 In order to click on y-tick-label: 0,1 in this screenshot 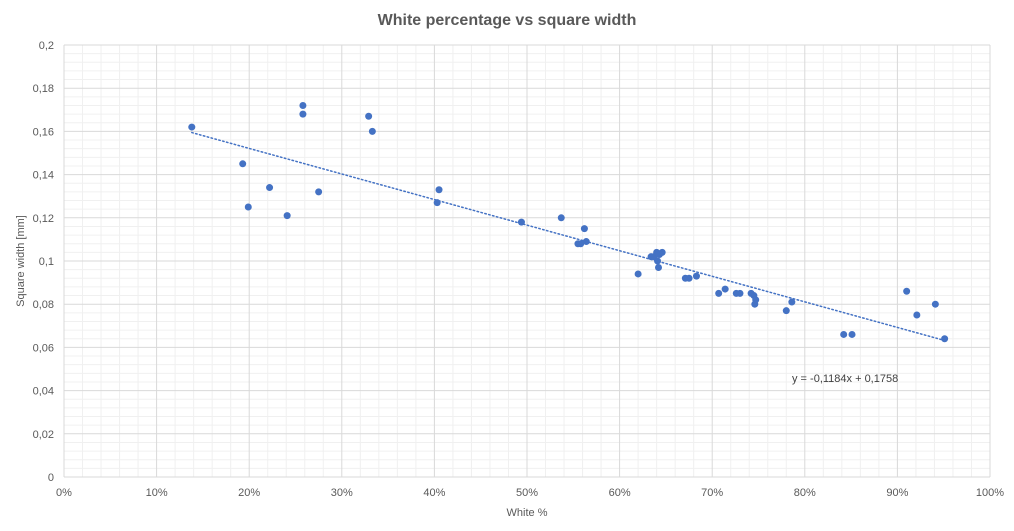, I will do `click(46, 262)`.